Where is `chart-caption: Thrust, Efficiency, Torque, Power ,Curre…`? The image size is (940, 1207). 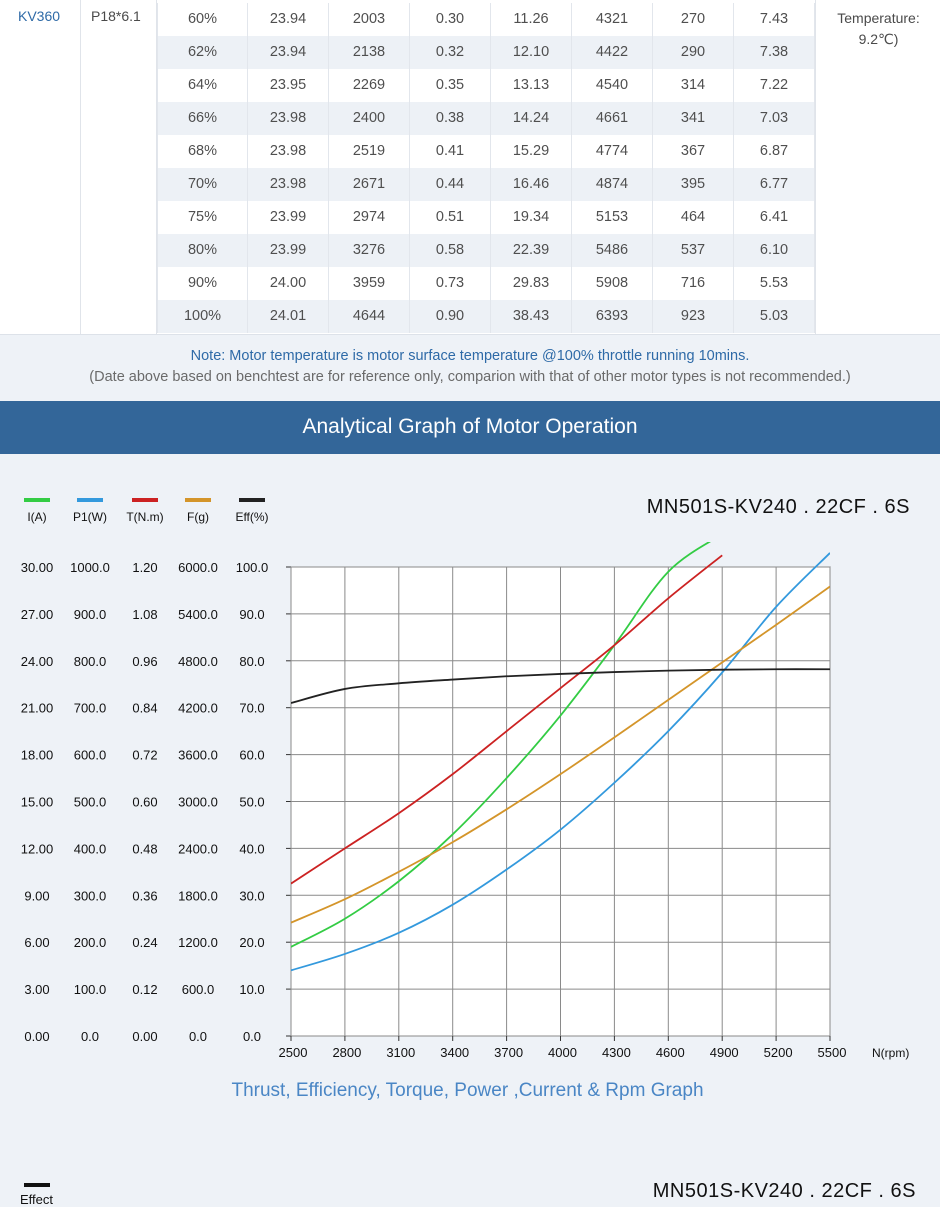
chart-caption: Thrust, Efficiency, Torque, Power ,Curre… is located at coordinates (467, 1090).